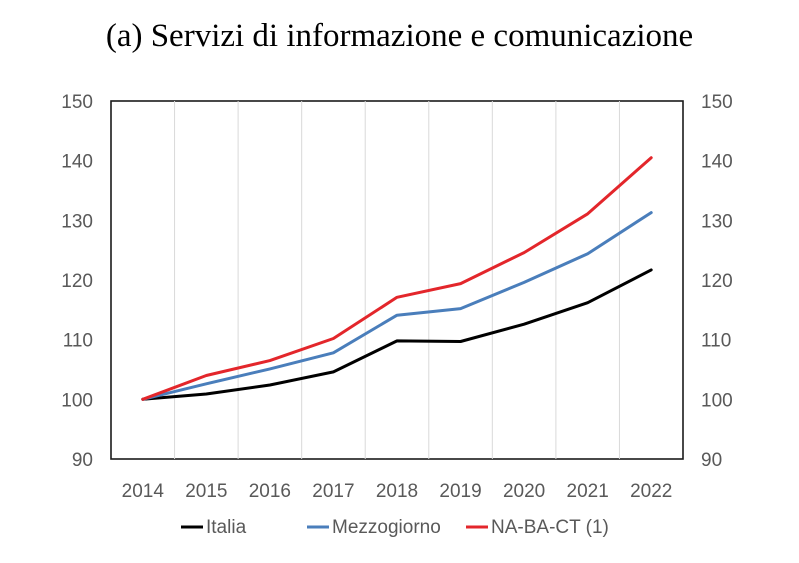  Describe the element at coordinates (270, 491) in the screenshot. I see `x-tick-label: 2016` at that location.